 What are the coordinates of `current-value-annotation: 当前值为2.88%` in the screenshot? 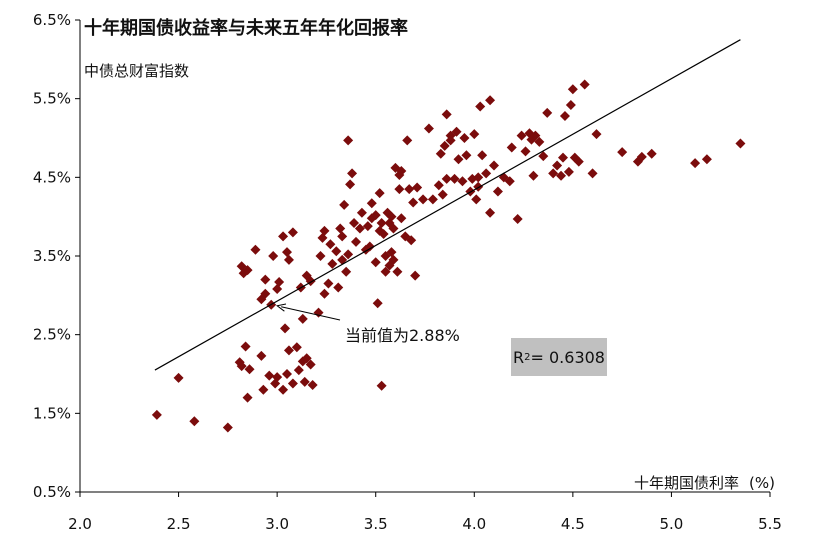 It's located at (402, 335).